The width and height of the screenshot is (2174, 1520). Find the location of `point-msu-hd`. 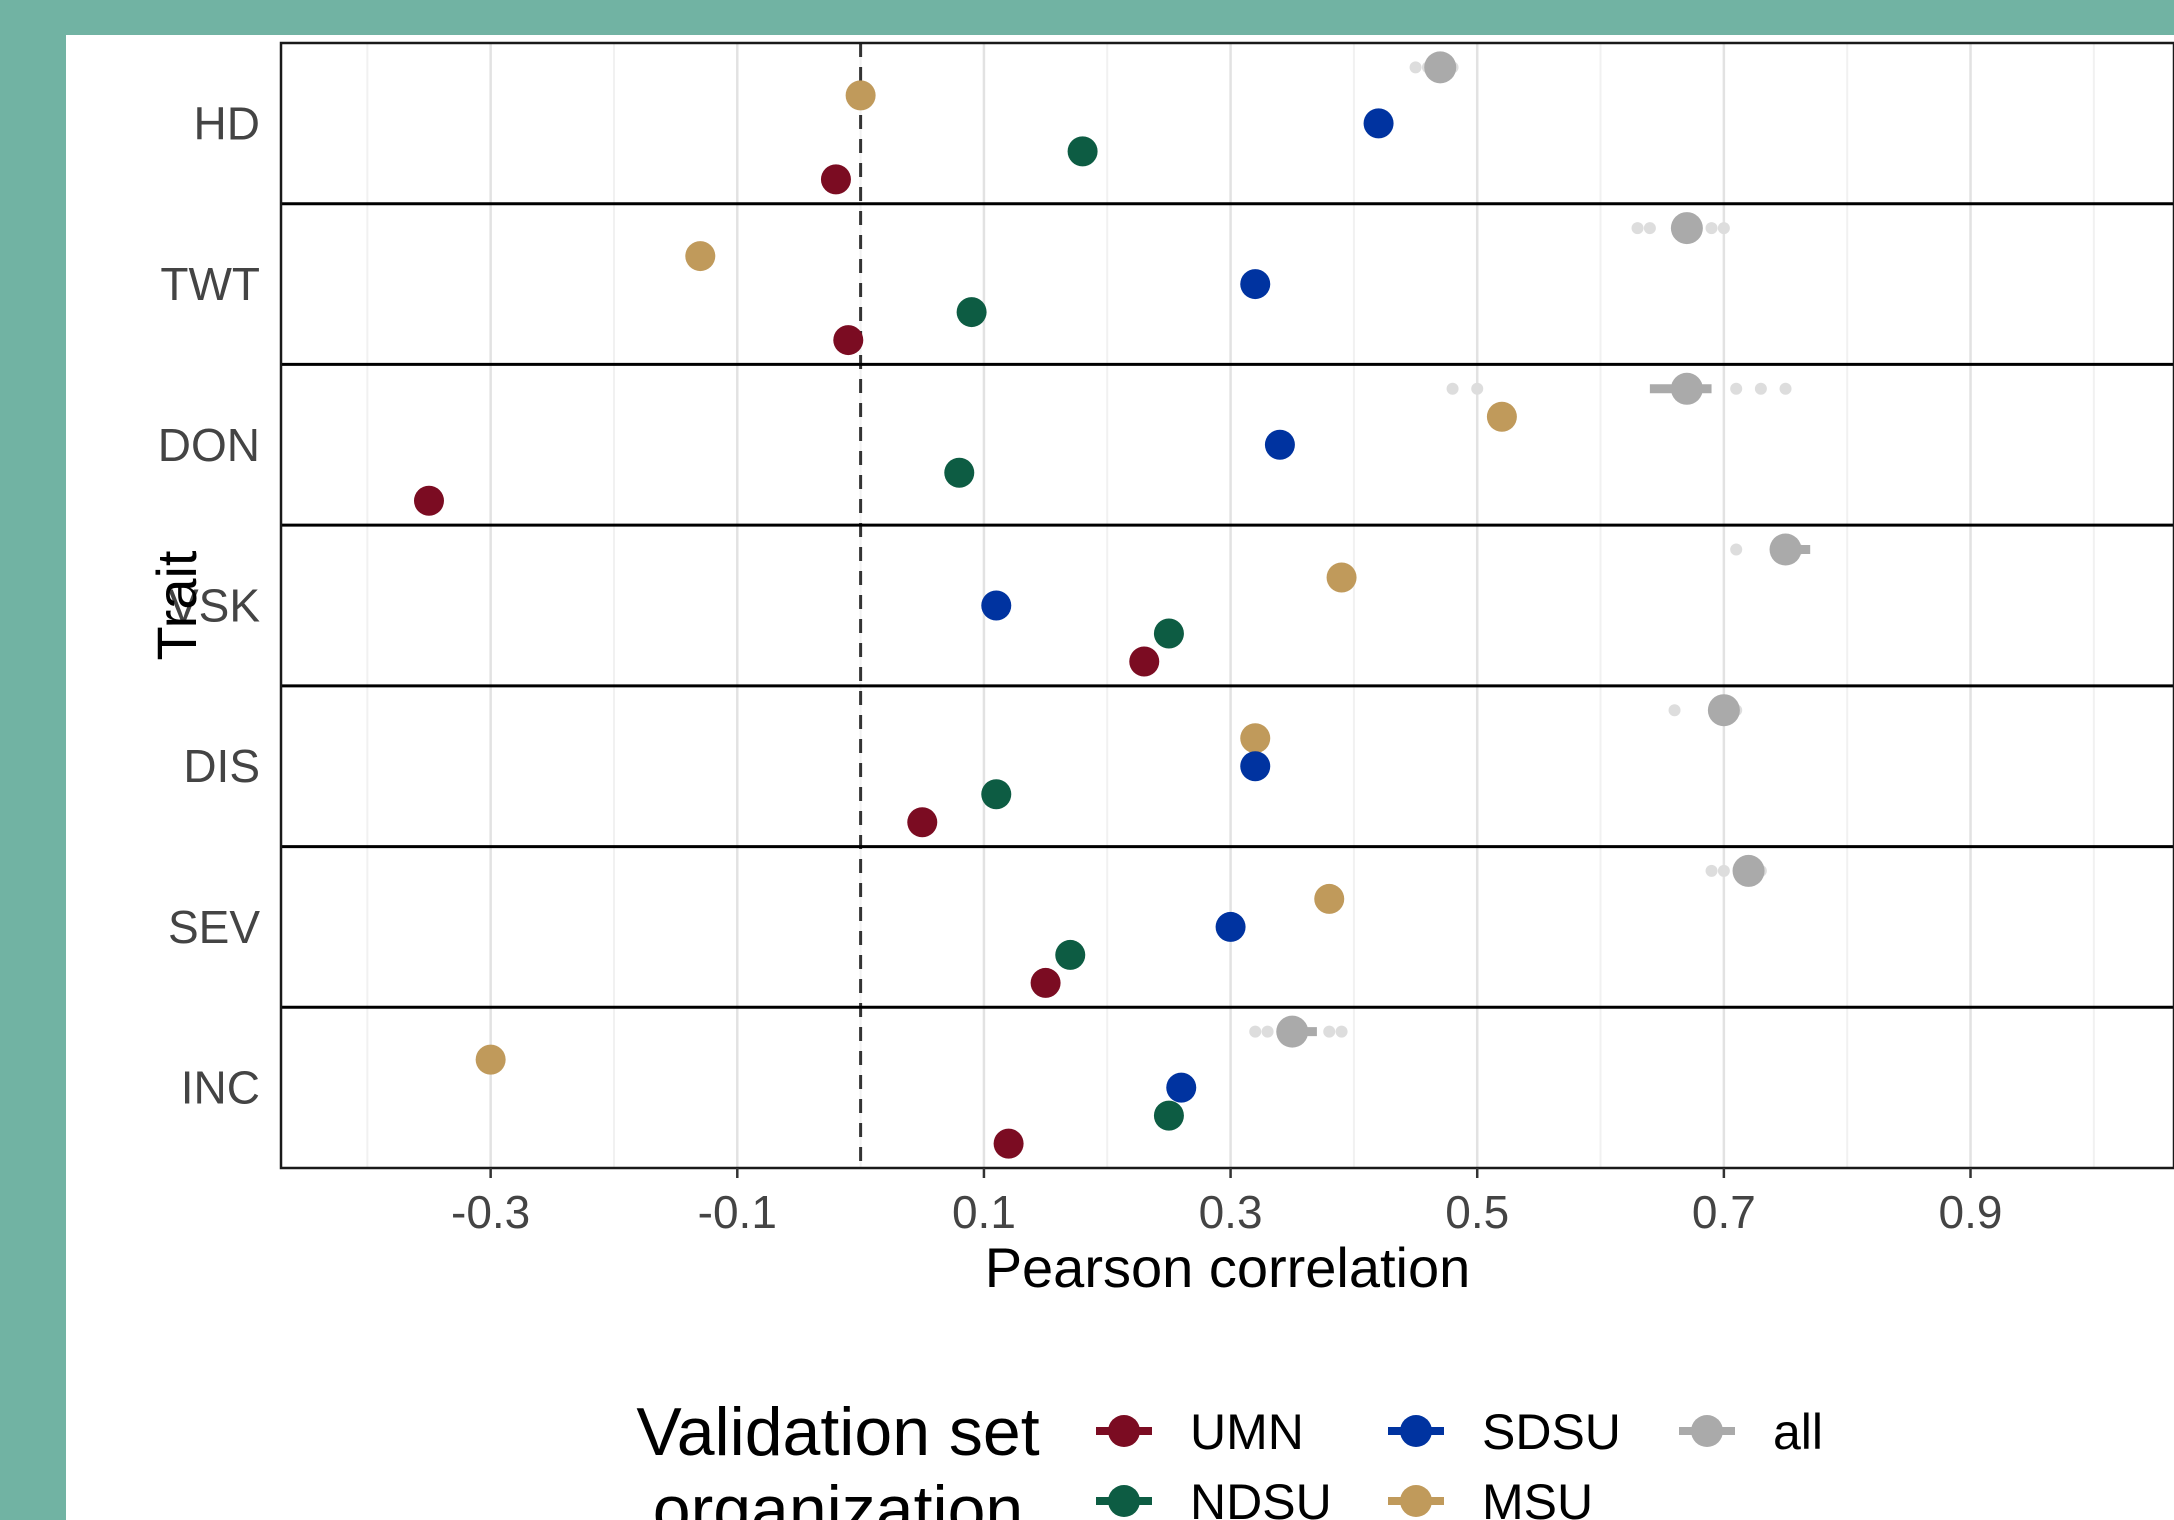

point-msu-hd is located at coordinates (860, 95).